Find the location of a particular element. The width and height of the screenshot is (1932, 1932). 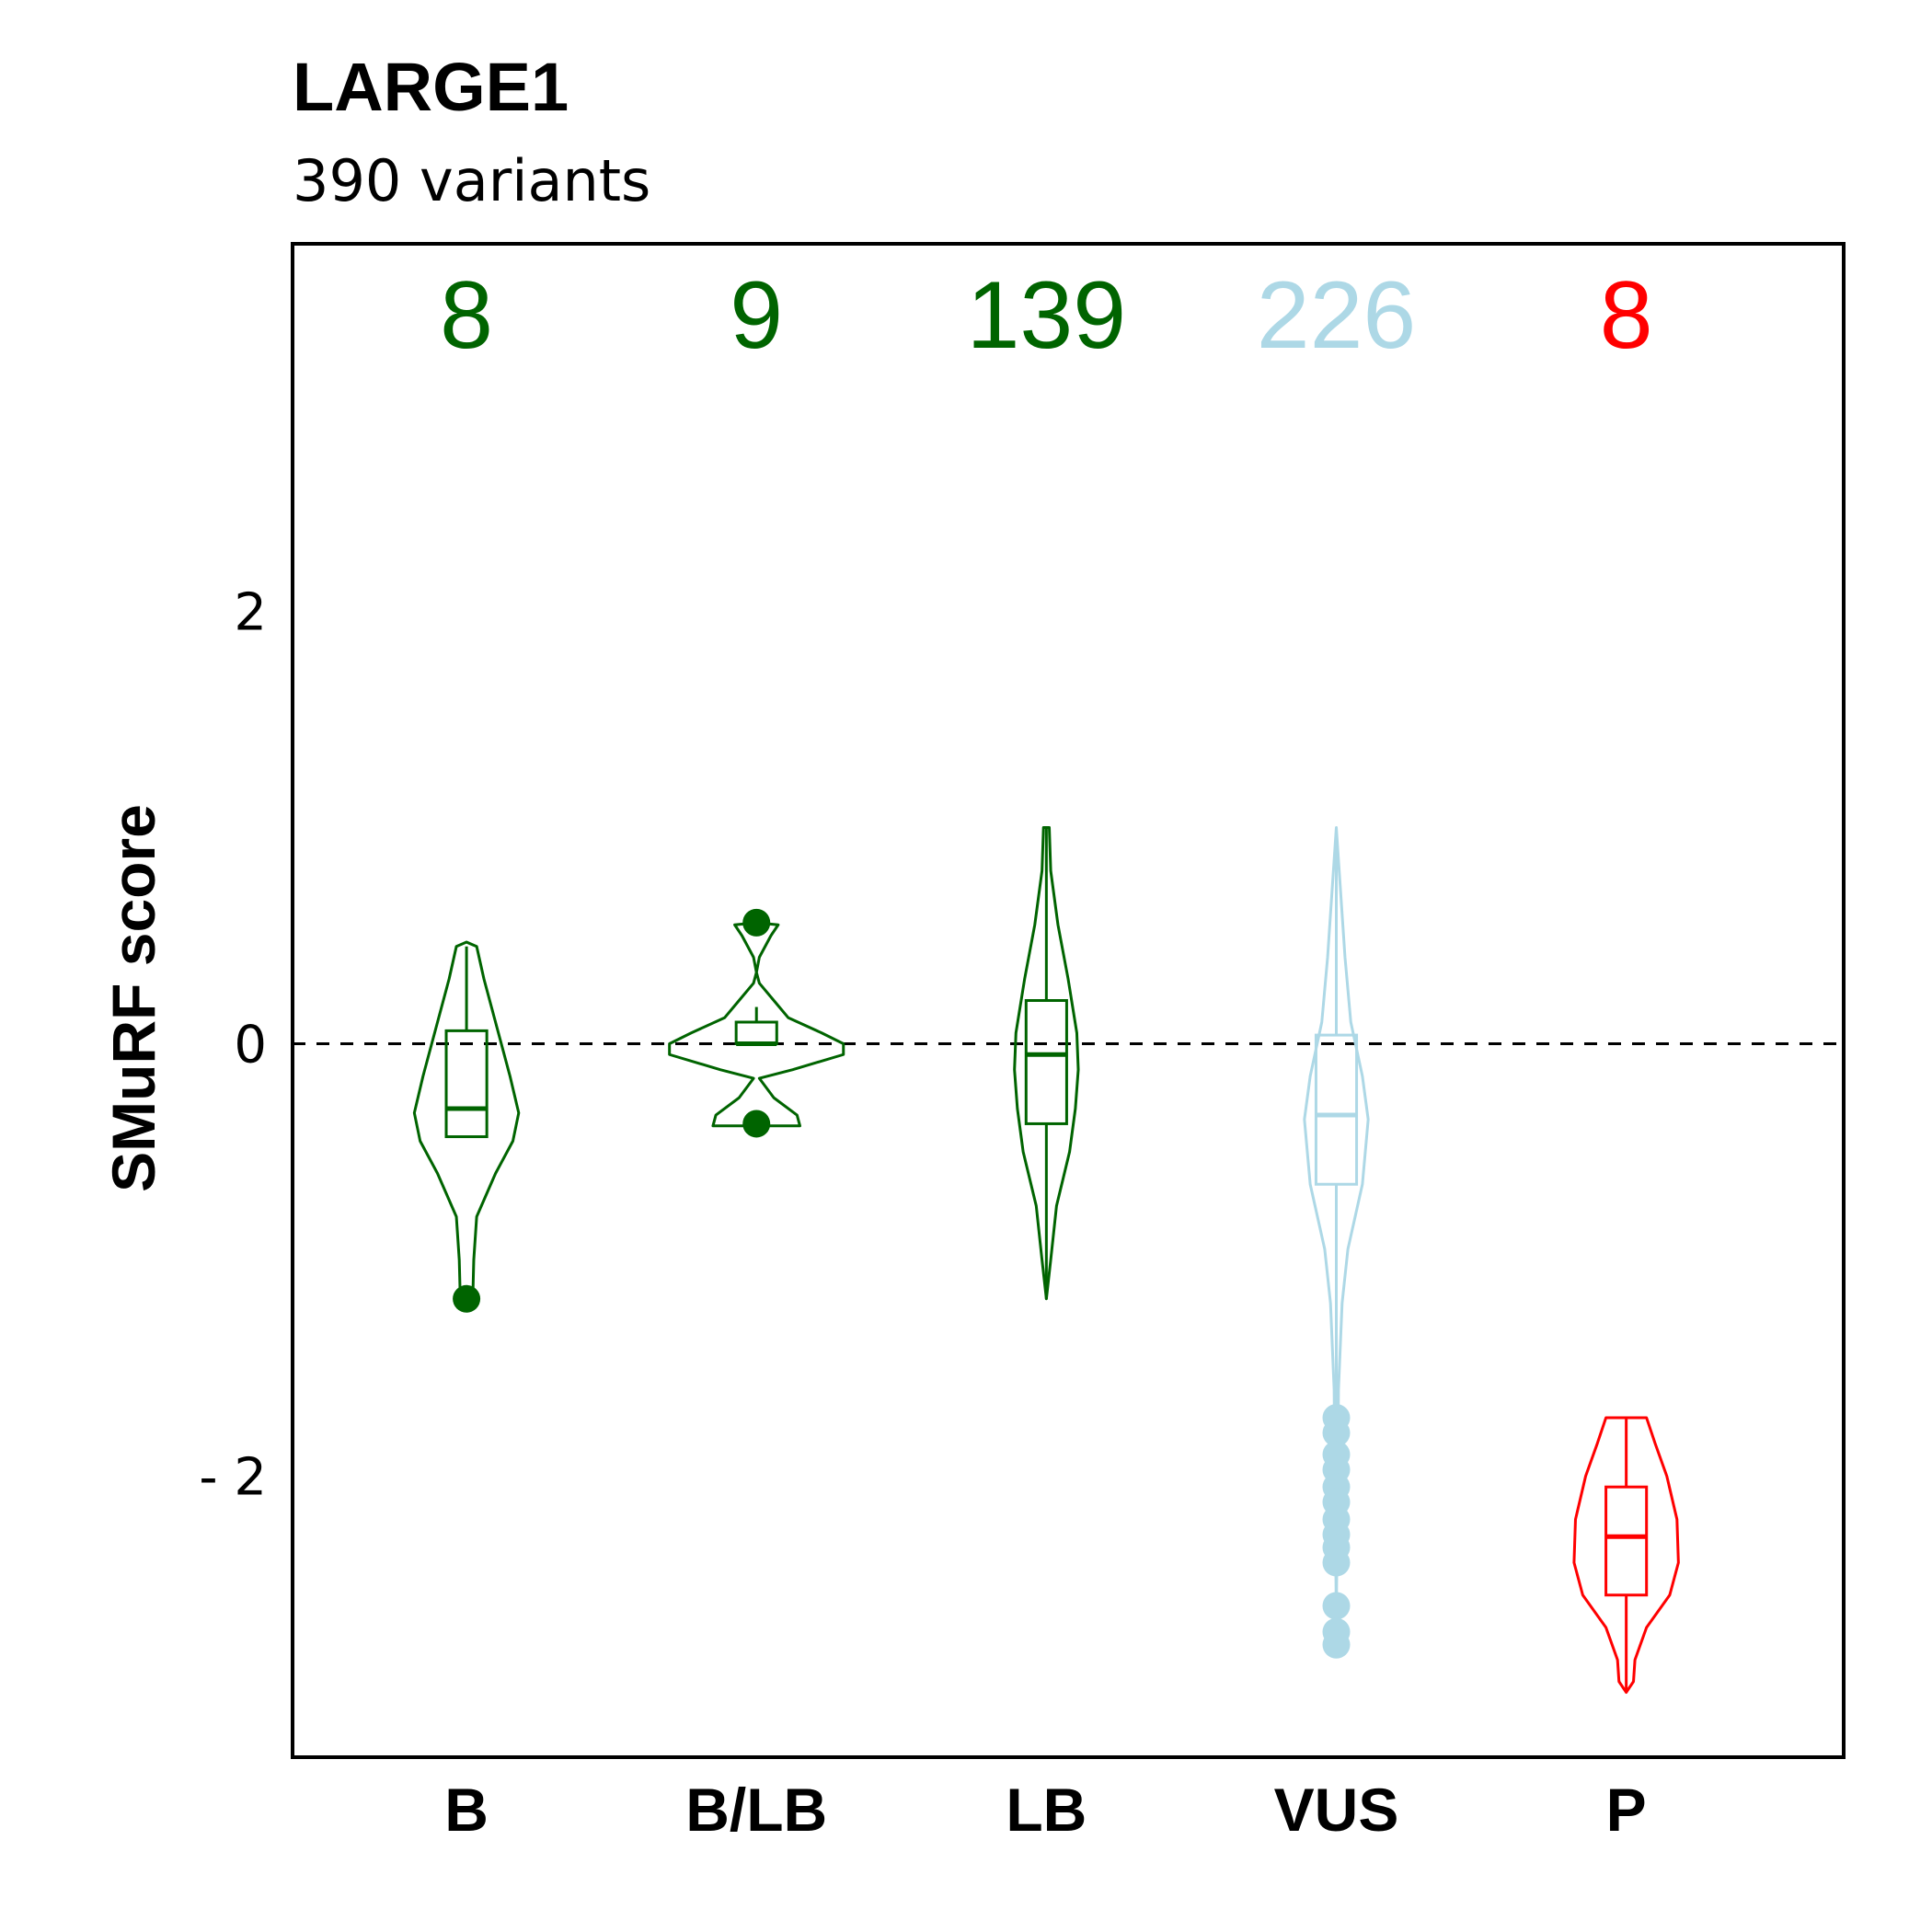

y-axis-label: SMuRF score is located at coordinates (133, 998).